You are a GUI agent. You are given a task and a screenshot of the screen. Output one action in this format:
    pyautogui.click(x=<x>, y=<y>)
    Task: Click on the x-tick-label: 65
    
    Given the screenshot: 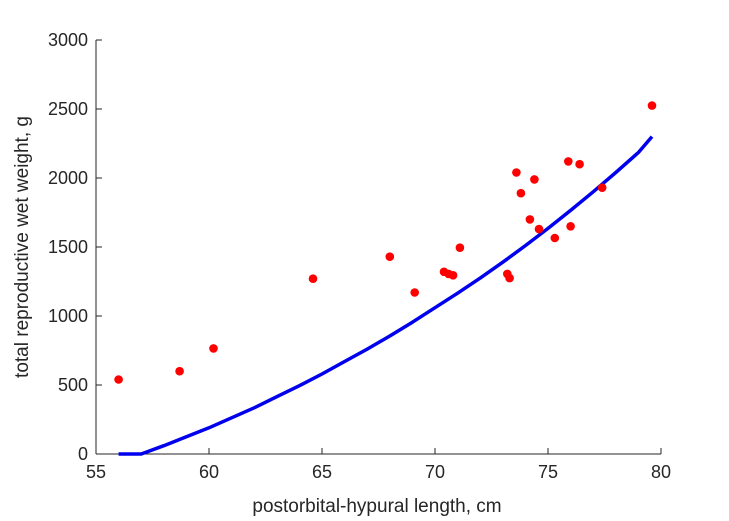 What is the action you would take?
    pyautogui.click(x=322, y=472)
    